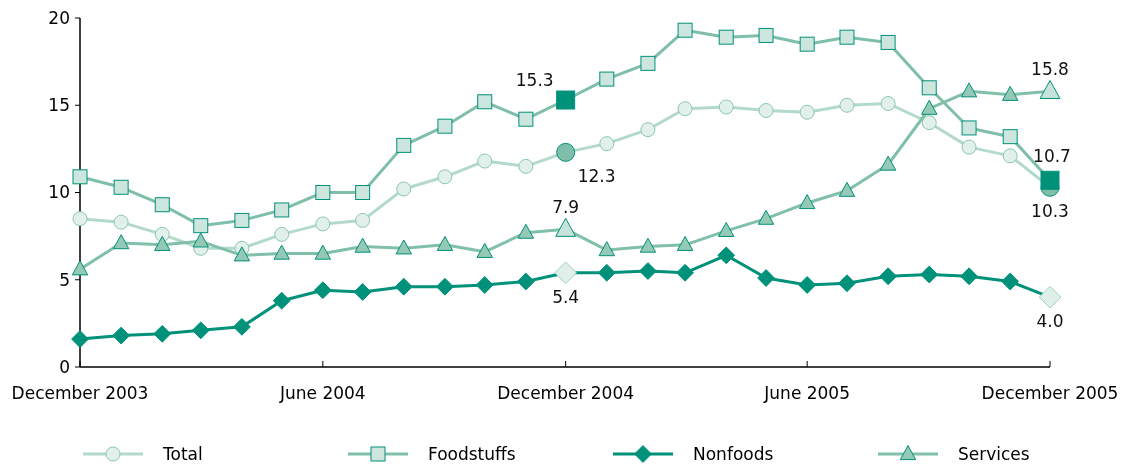  Describe the element at coordinates (1052, 156) in the screenshot. I see `data-label: 10.7` at that location.